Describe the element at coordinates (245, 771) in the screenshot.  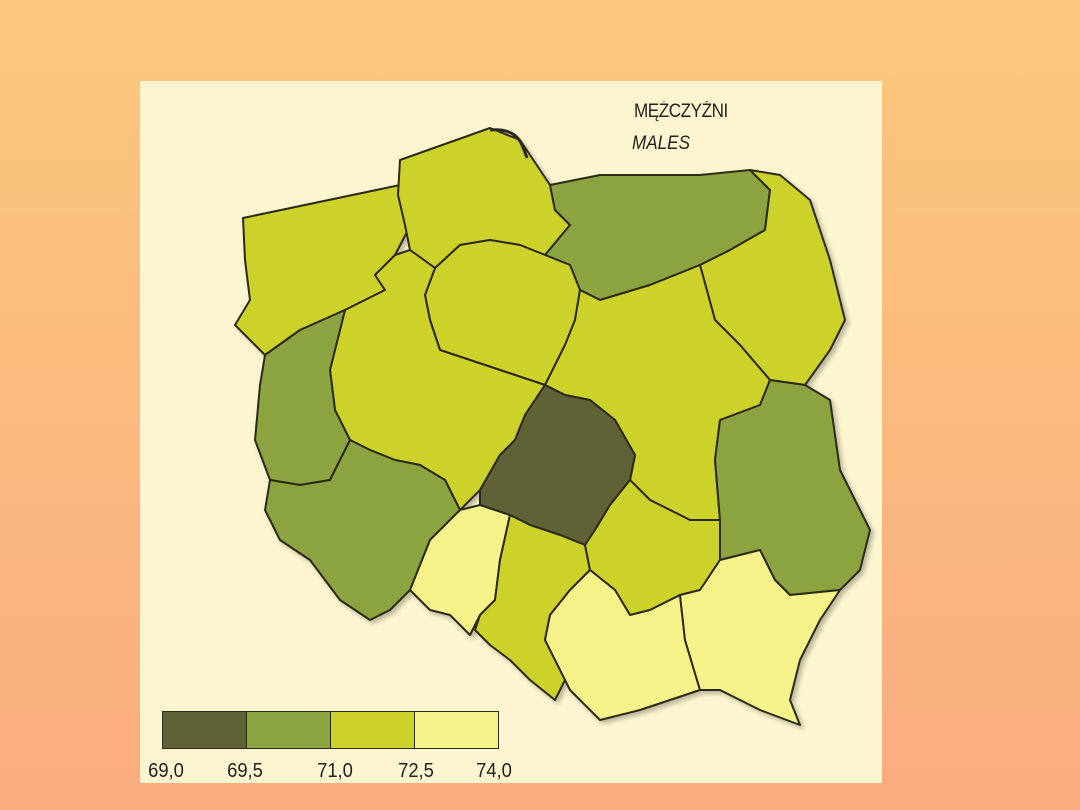
I see `legend-tick: 69,5` at that location.